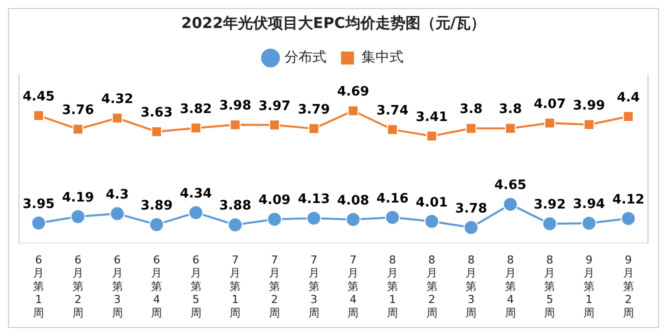  I want to click on data-label: 3.98, so click(235, 106).